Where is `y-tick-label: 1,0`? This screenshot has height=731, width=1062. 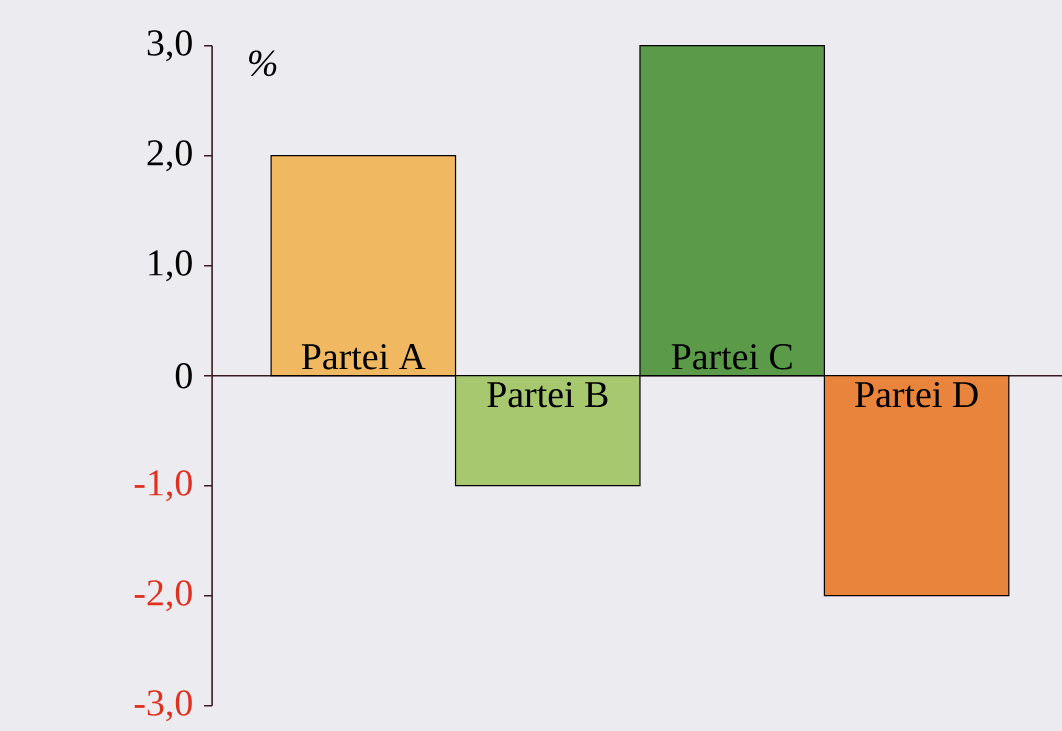 y-tick-label: 1,0 is located at coordinates (170, 266).